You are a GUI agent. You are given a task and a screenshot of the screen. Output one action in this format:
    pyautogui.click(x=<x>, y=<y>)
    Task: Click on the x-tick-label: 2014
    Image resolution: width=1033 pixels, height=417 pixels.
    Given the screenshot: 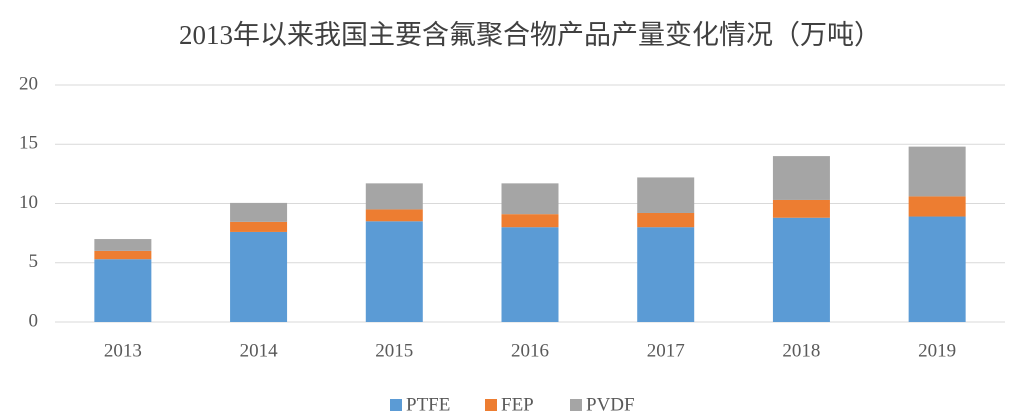 What is the action you would take?
    pyautogui.click(x=259, y=350)
    